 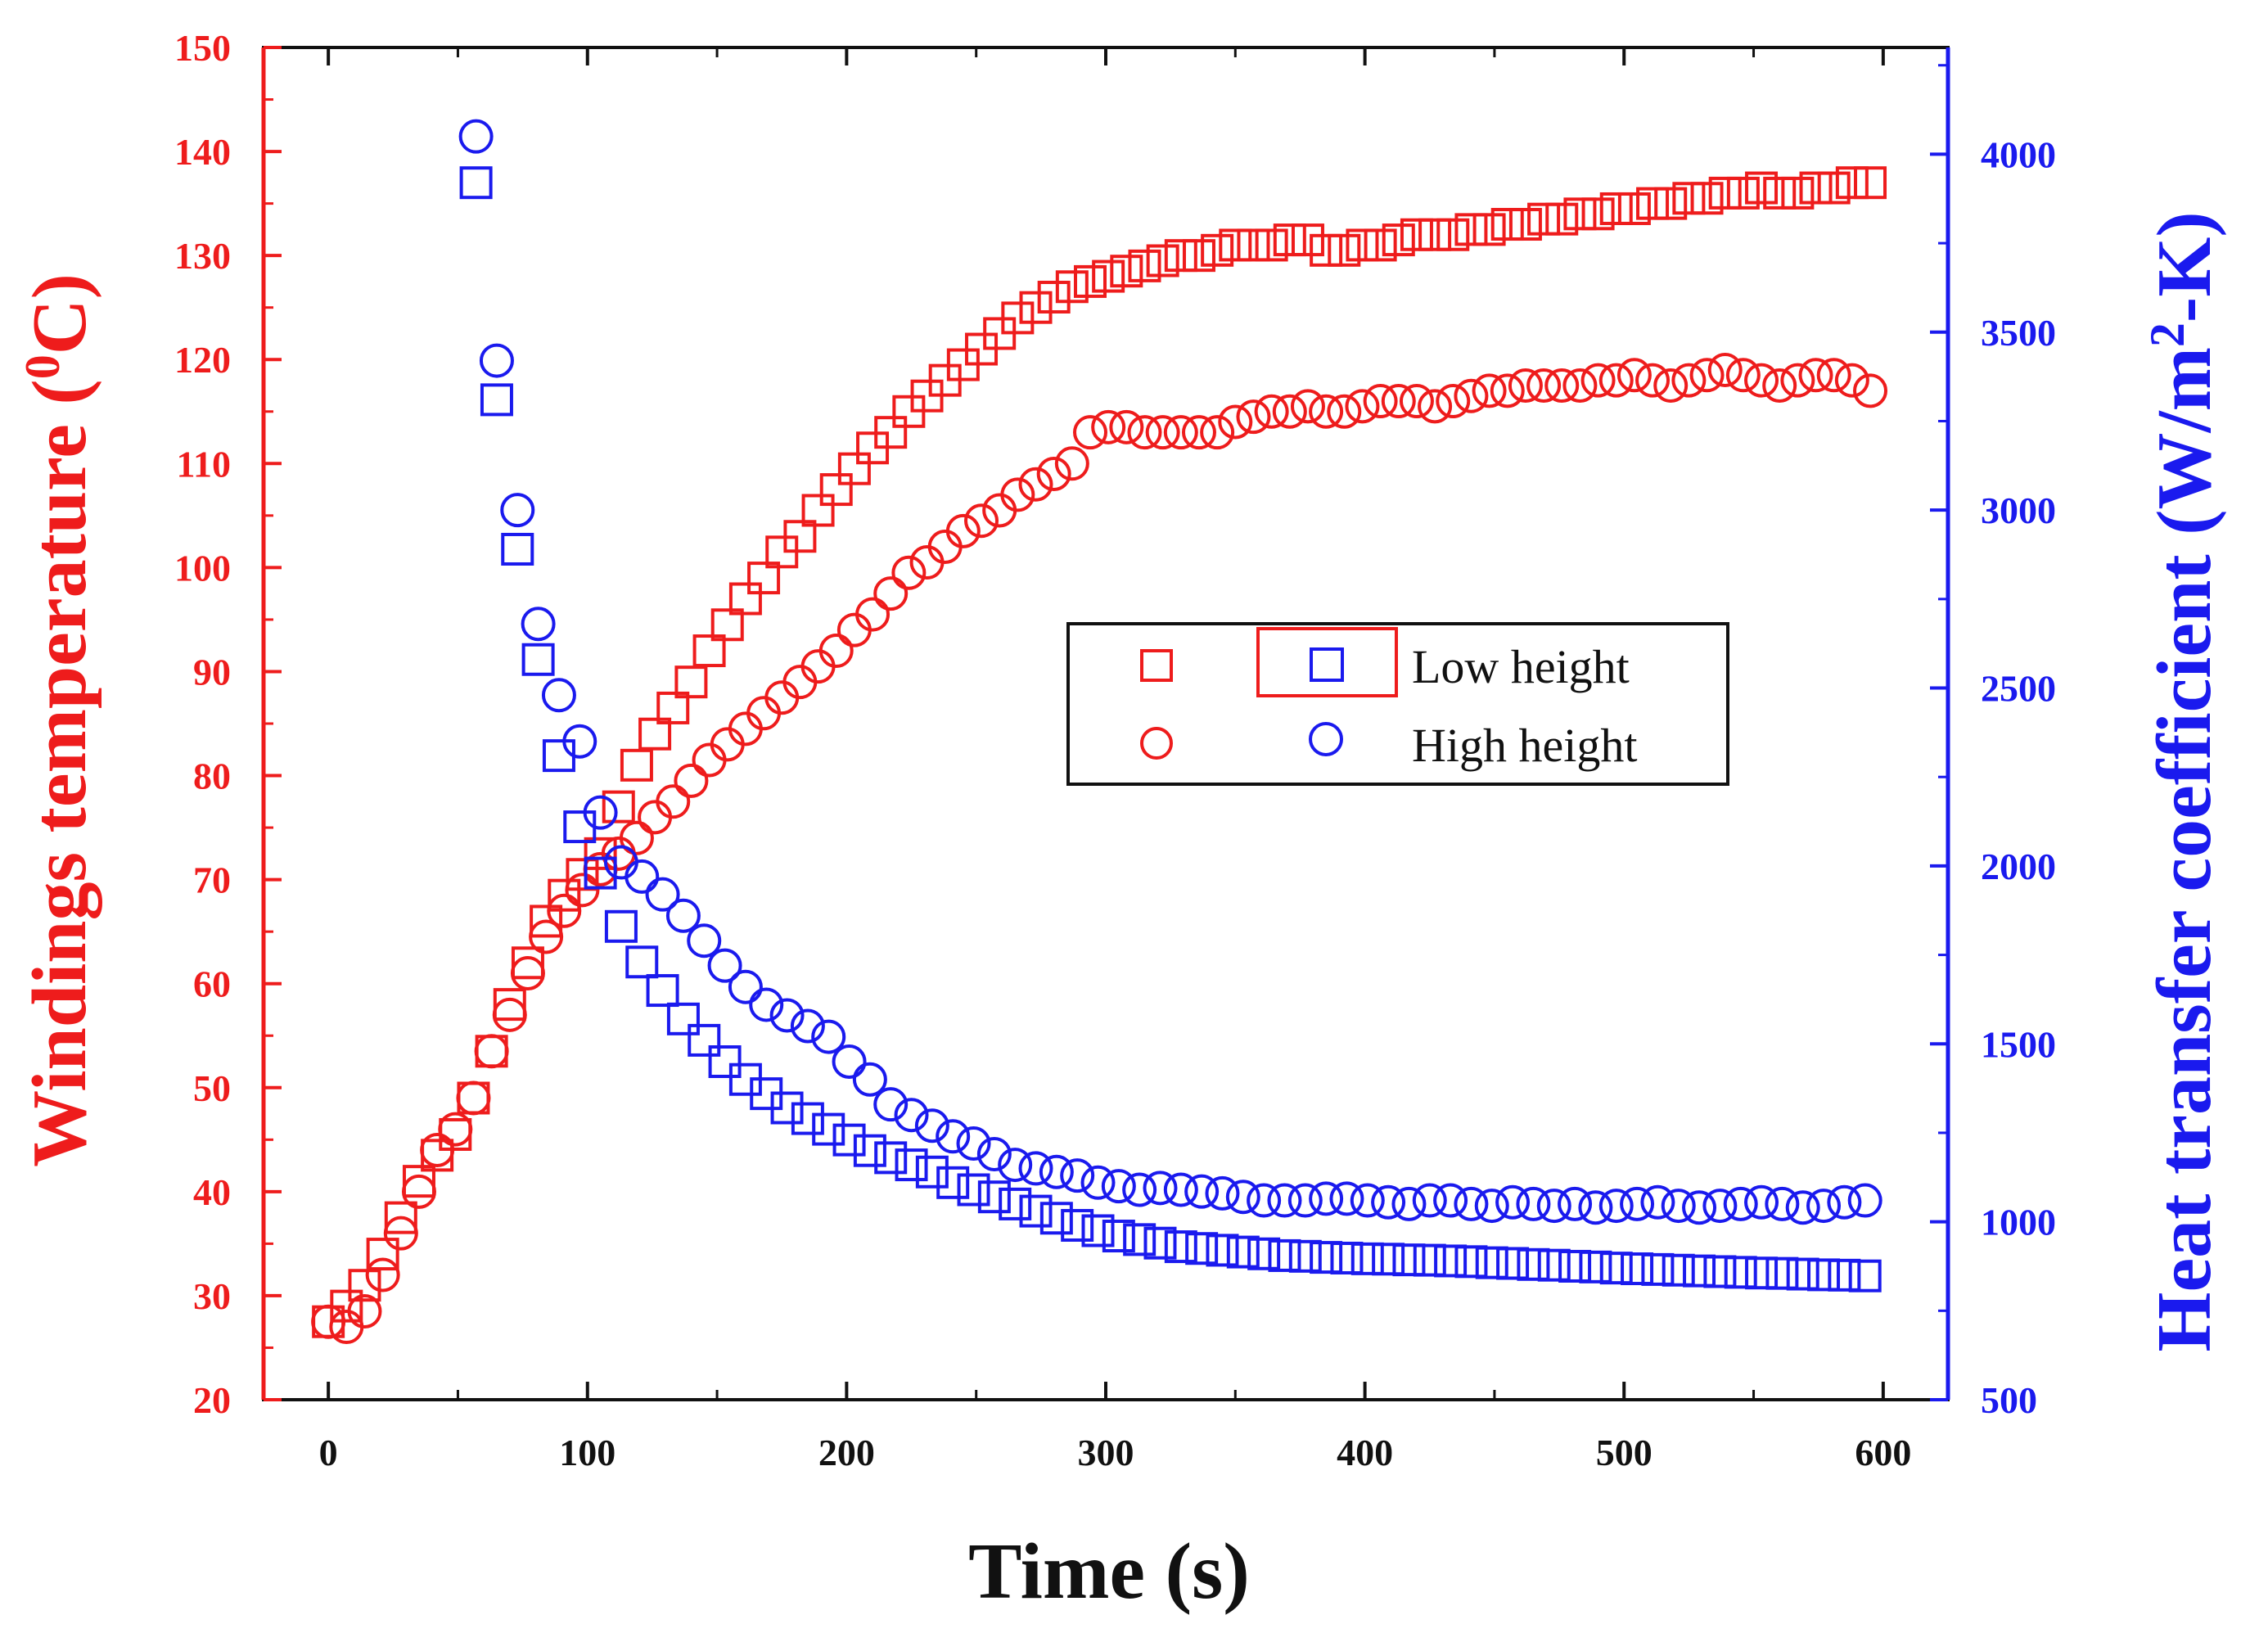 I want to click on x-tick-label: 600, so click(x=1883, y=1452).